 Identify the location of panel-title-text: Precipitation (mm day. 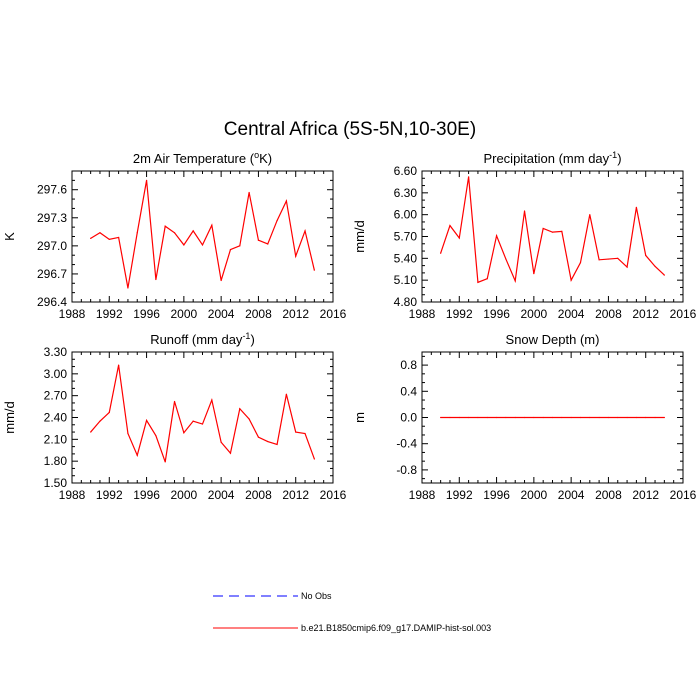
(546, 158).